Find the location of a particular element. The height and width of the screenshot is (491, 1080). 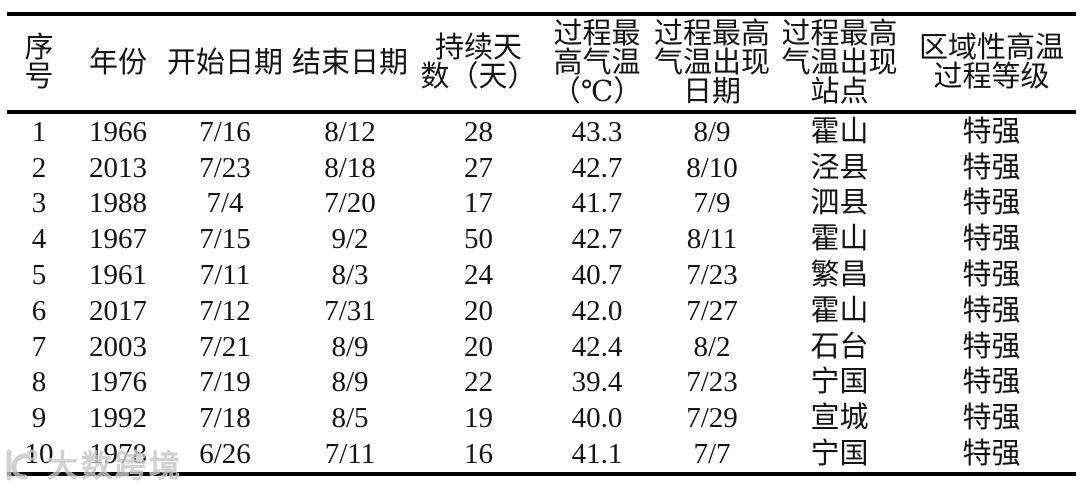

table-cell: 5 is located at coordinates (39, 275).